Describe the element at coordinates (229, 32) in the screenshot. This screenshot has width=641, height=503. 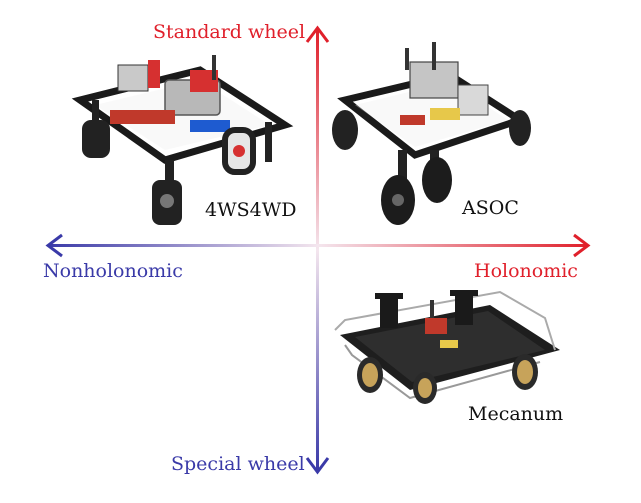
I see `axis-label-standard-wheel: Standard wheel` at that location.